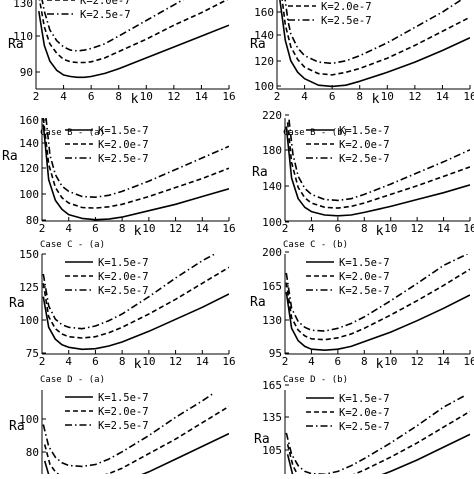 This screenshot has height=479, width=474. What do you see at coordinates (29, 120) in the screenshot?
I see `y-tick-label: 160` at bounding box center [29, 120].